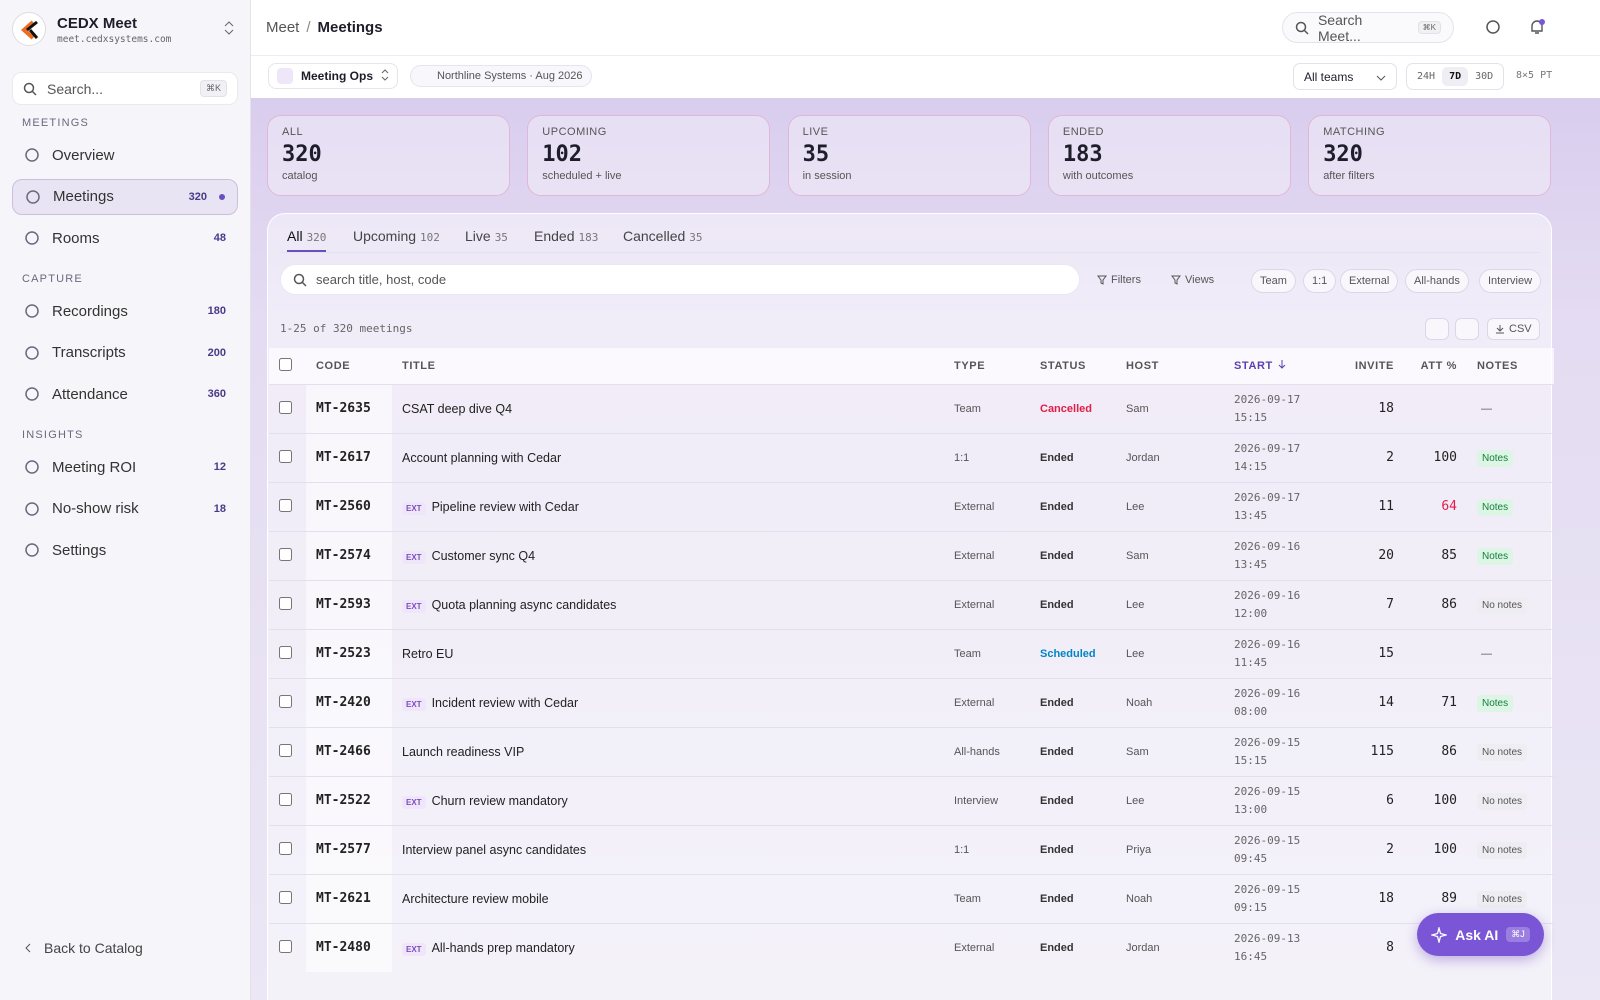 This screenshot has width=1600, height=1000. I want to click on filter-chip: External, so click(1369, 281).